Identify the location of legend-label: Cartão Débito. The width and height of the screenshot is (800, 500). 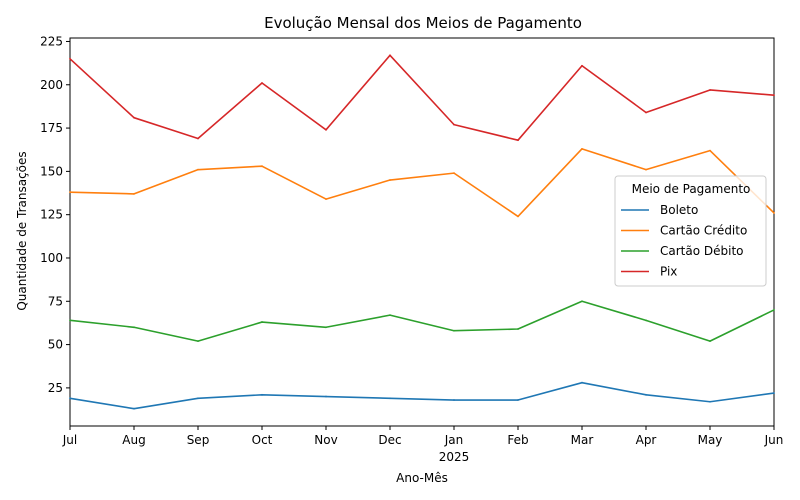
(702, 251).